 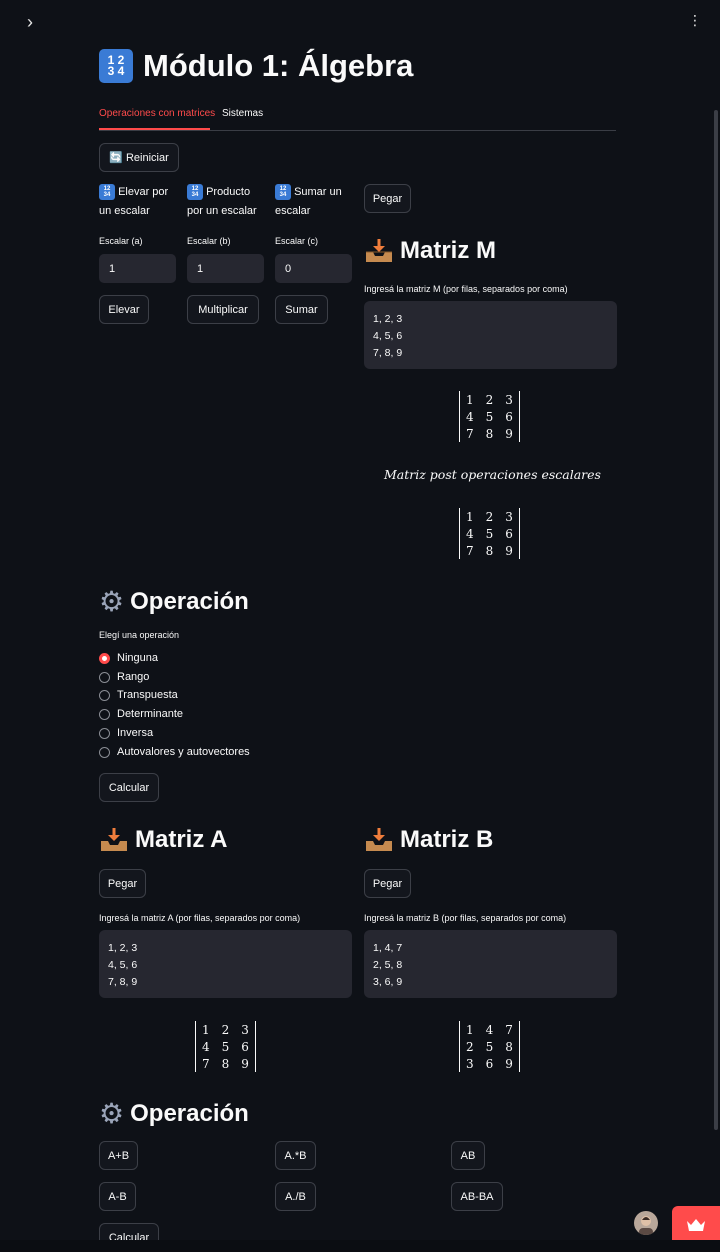 I want to click on reset-button: 🔄 Reiniciar, so click(x=139, y=157).